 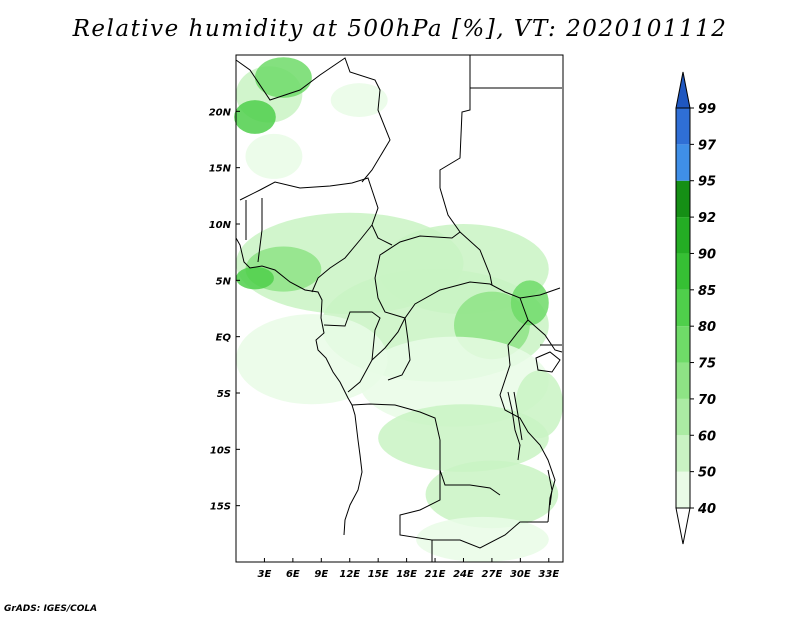 I want to click on lat-tick-label: 10S, so click(x=220, y=450).